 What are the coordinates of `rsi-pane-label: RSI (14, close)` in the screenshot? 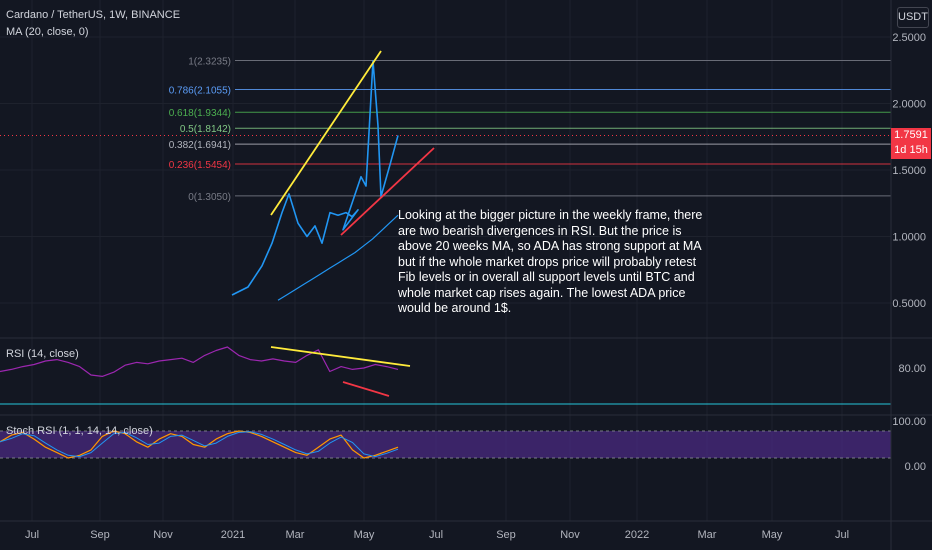 It's located at (42, 354).